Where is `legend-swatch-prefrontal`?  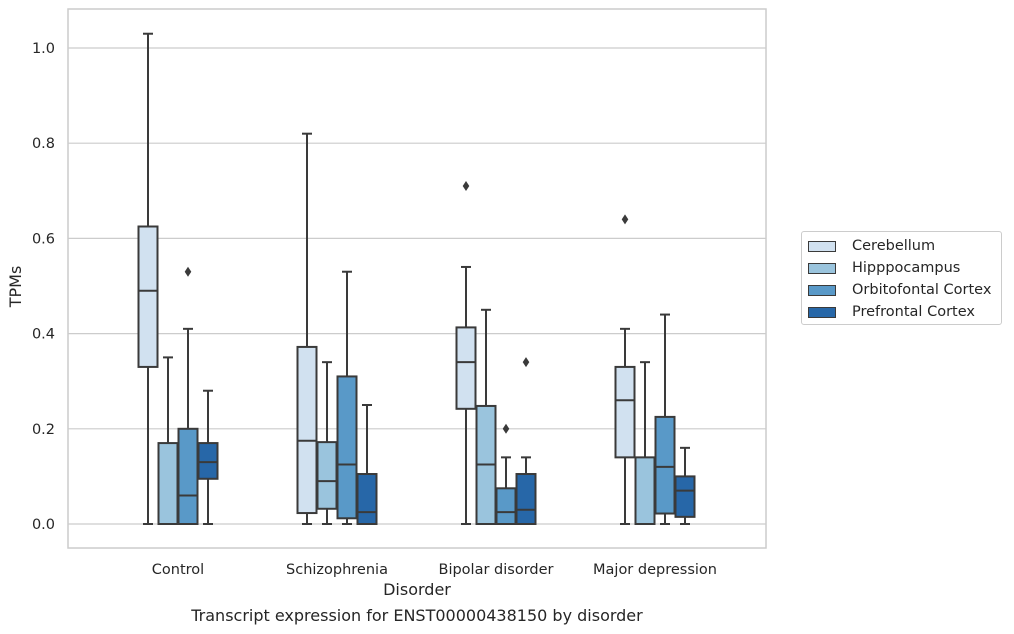
legend-swatch-prefrontal is located at coordinates (822, 312).